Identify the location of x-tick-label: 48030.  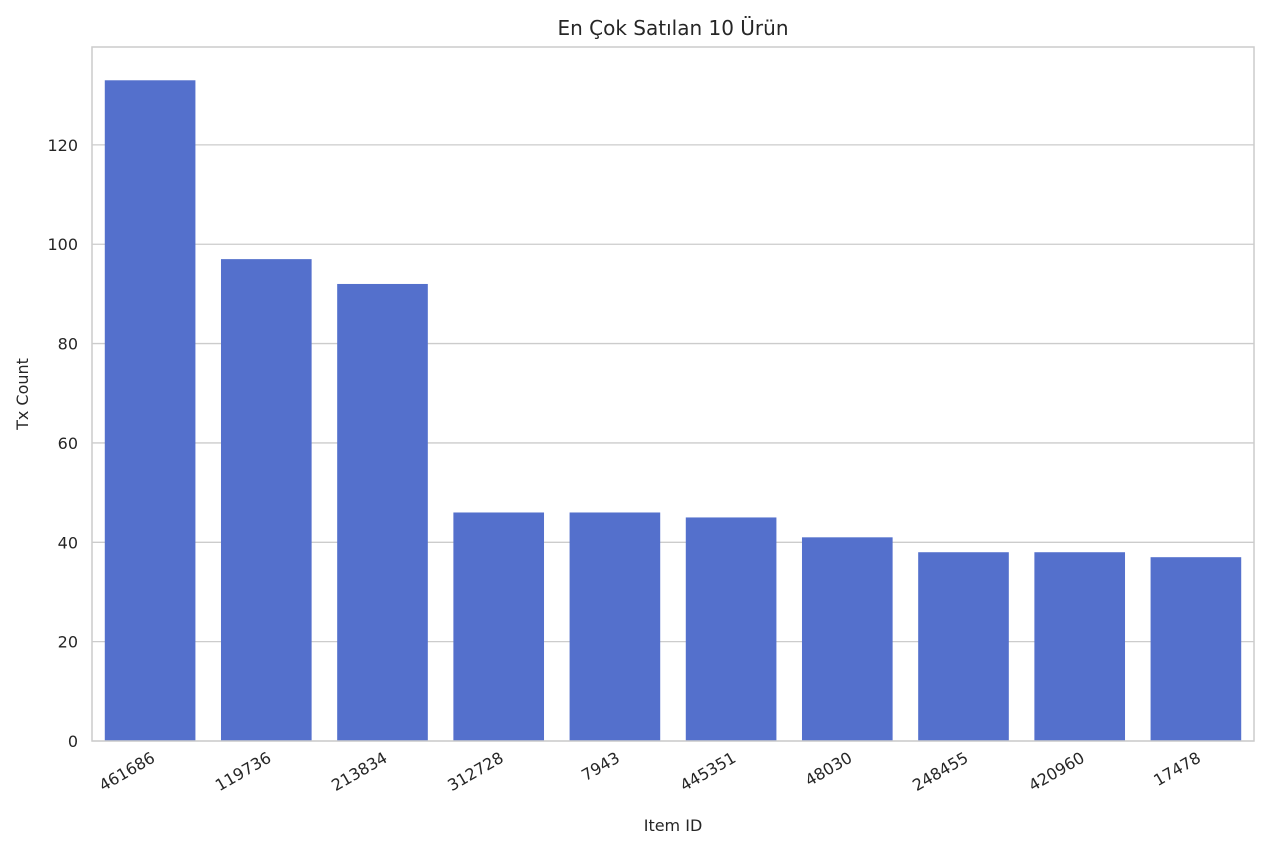
(829, 769).